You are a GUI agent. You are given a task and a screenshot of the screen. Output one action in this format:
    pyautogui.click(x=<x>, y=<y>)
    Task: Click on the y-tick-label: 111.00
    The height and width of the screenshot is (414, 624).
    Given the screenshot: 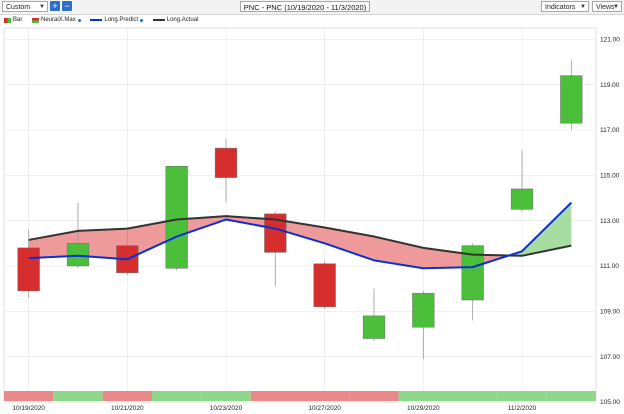 What is the action you would take?
    pyautogui.click(x=609, y=266)
    